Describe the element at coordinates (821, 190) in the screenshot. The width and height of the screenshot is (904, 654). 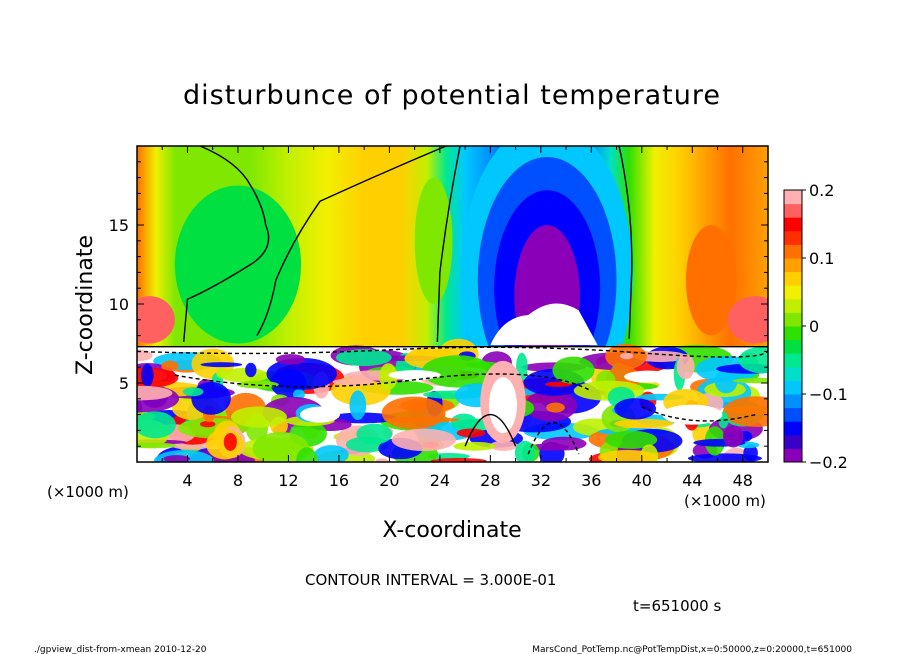
I see `colorbar-tick-label: 0.2` at that location.